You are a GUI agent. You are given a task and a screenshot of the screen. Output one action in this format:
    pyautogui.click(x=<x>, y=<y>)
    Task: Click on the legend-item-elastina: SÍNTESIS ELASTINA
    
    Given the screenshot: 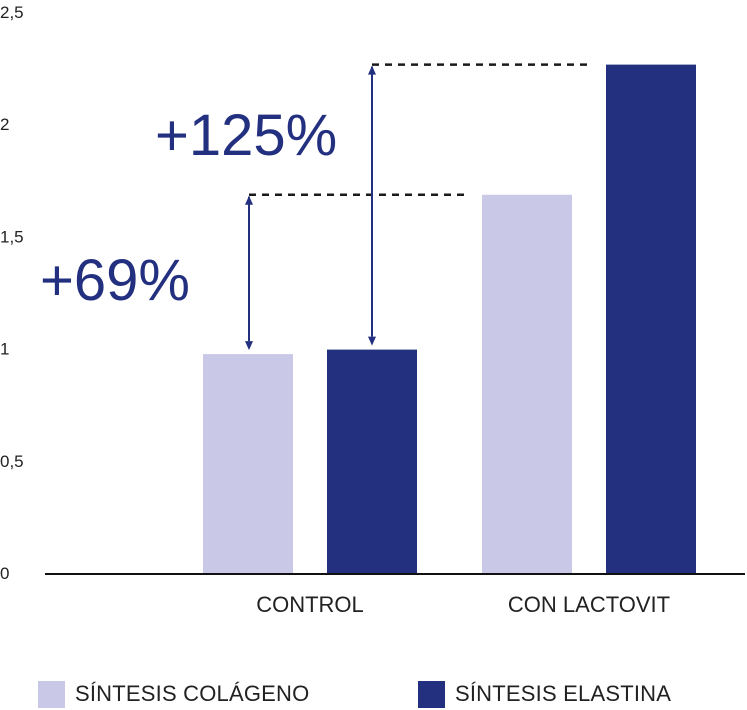 What is the action you would take?
    pyautogui.click(x=544, y=694)
    